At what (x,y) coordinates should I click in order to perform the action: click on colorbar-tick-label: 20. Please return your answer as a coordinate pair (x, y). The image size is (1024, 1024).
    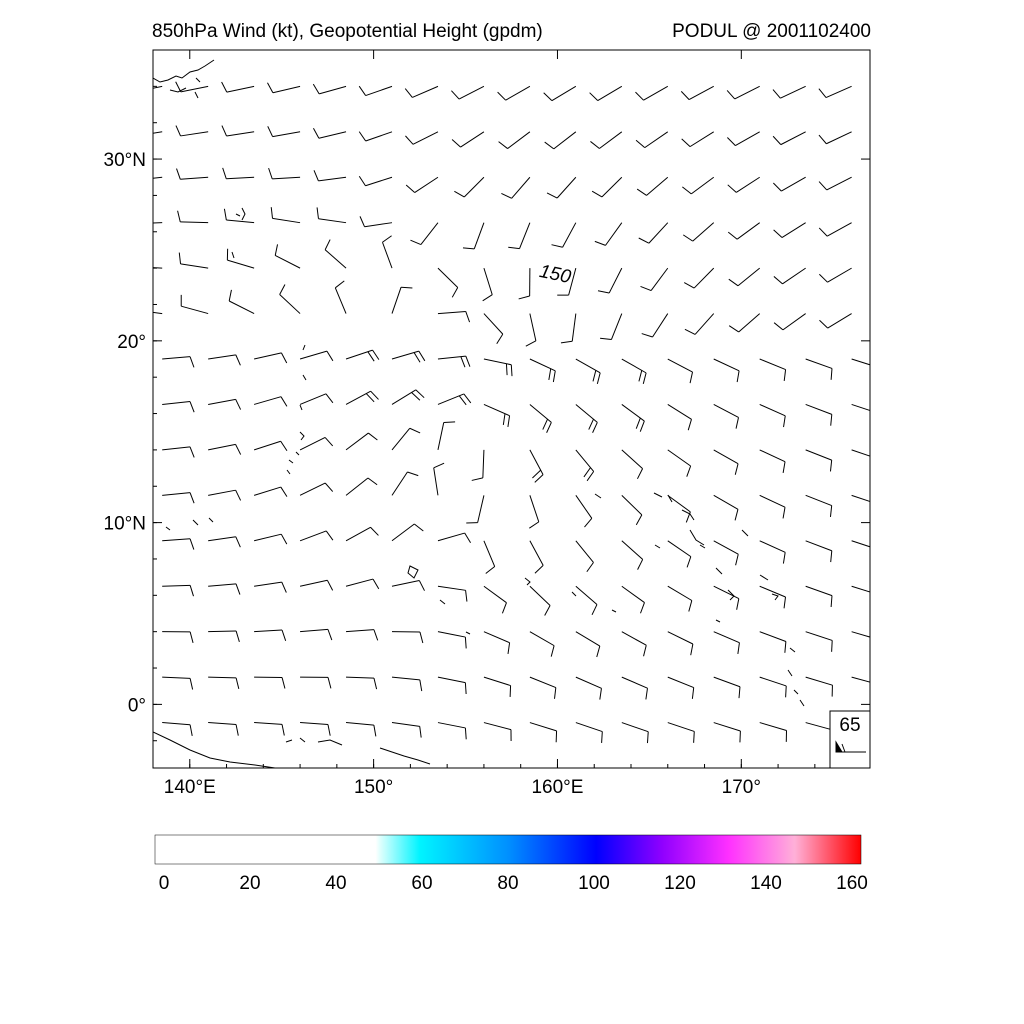
    Looking at the image, I should click on (249, 883).